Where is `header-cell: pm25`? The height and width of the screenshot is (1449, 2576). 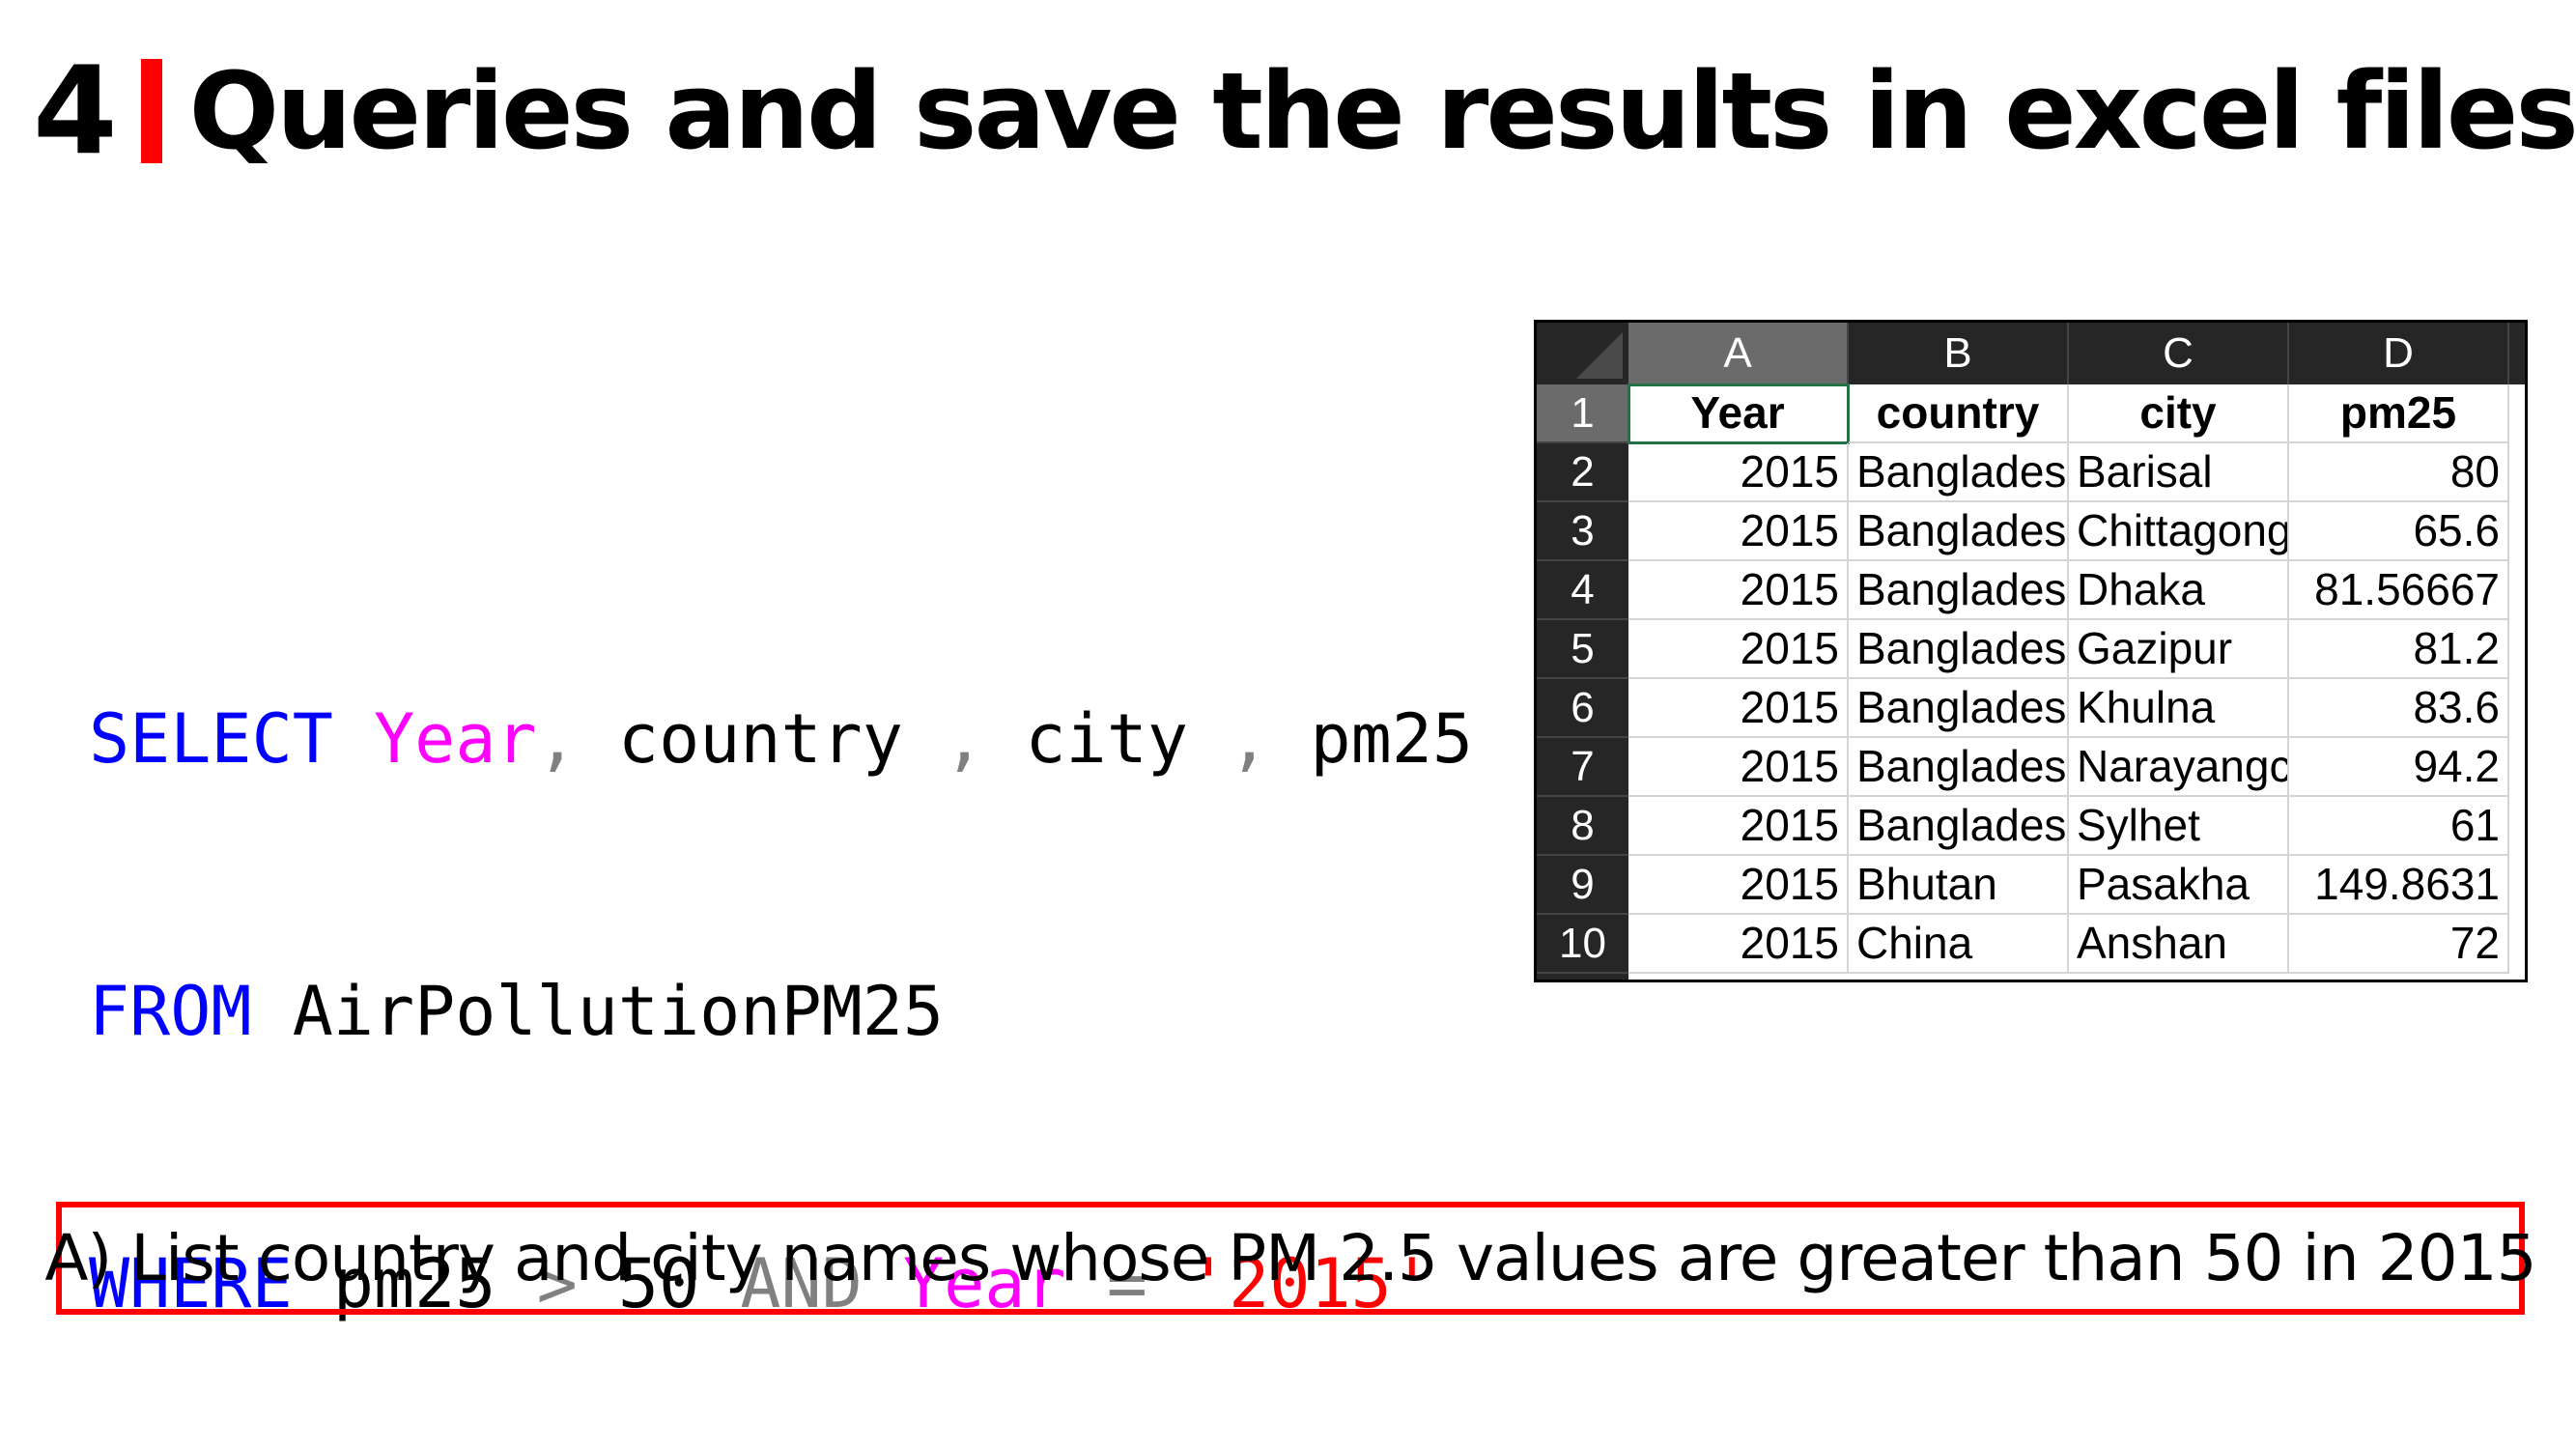 header-cell: pm25 is located at coordinates (2399, 413).